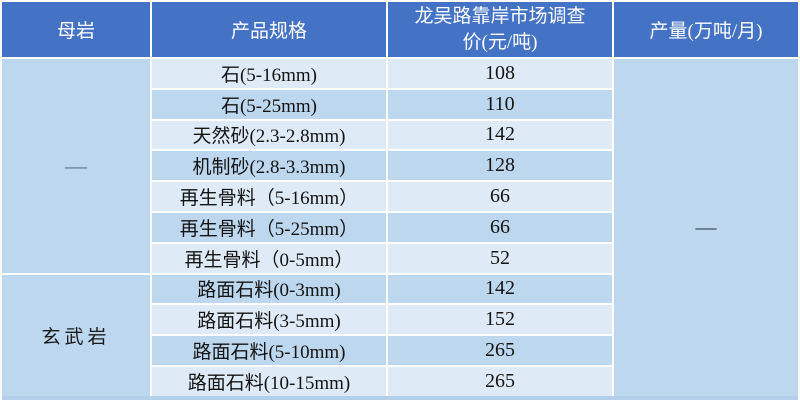 The height and width of the screenshot is (400, 800). Describe the element at coordinates (269, 227) in the screenshot. I see `spec-cell: 再生骨料（5-25mm）` at that location.